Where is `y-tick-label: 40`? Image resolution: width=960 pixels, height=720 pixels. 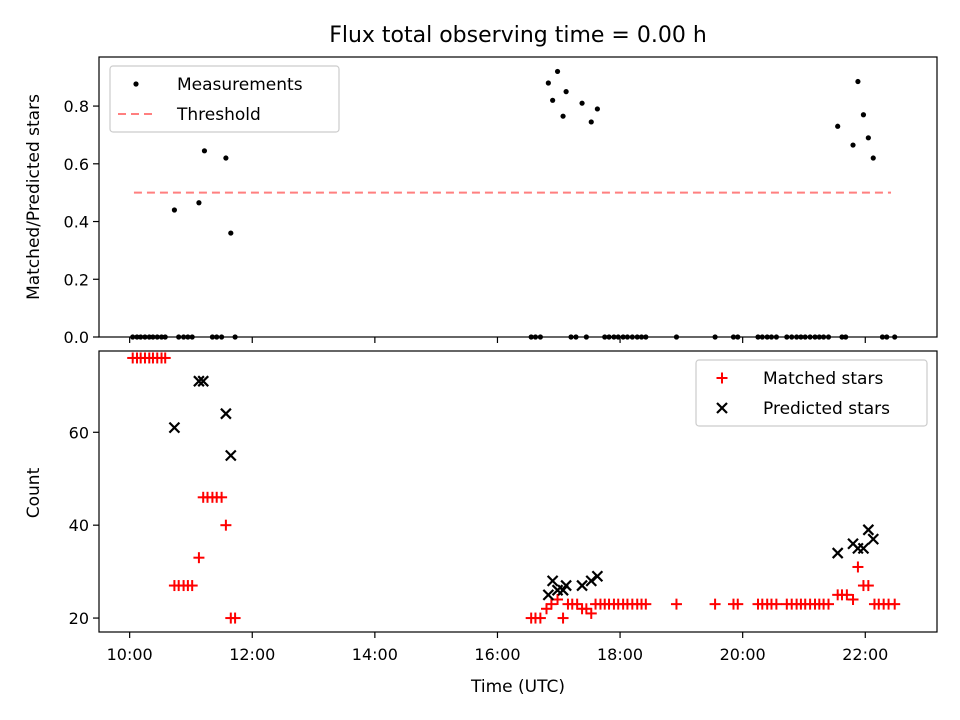 y-tick-label: 40 is located at coordinates (79, 525).